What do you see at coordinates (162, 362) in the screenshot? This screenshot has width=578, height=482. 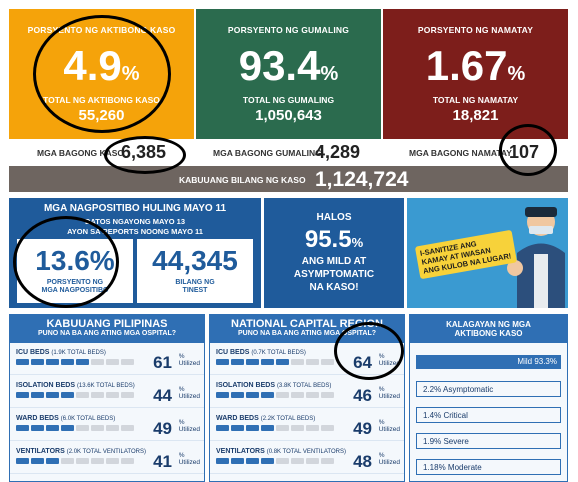 I see `util-percent-value: 61` at bounding box center [162, 362].